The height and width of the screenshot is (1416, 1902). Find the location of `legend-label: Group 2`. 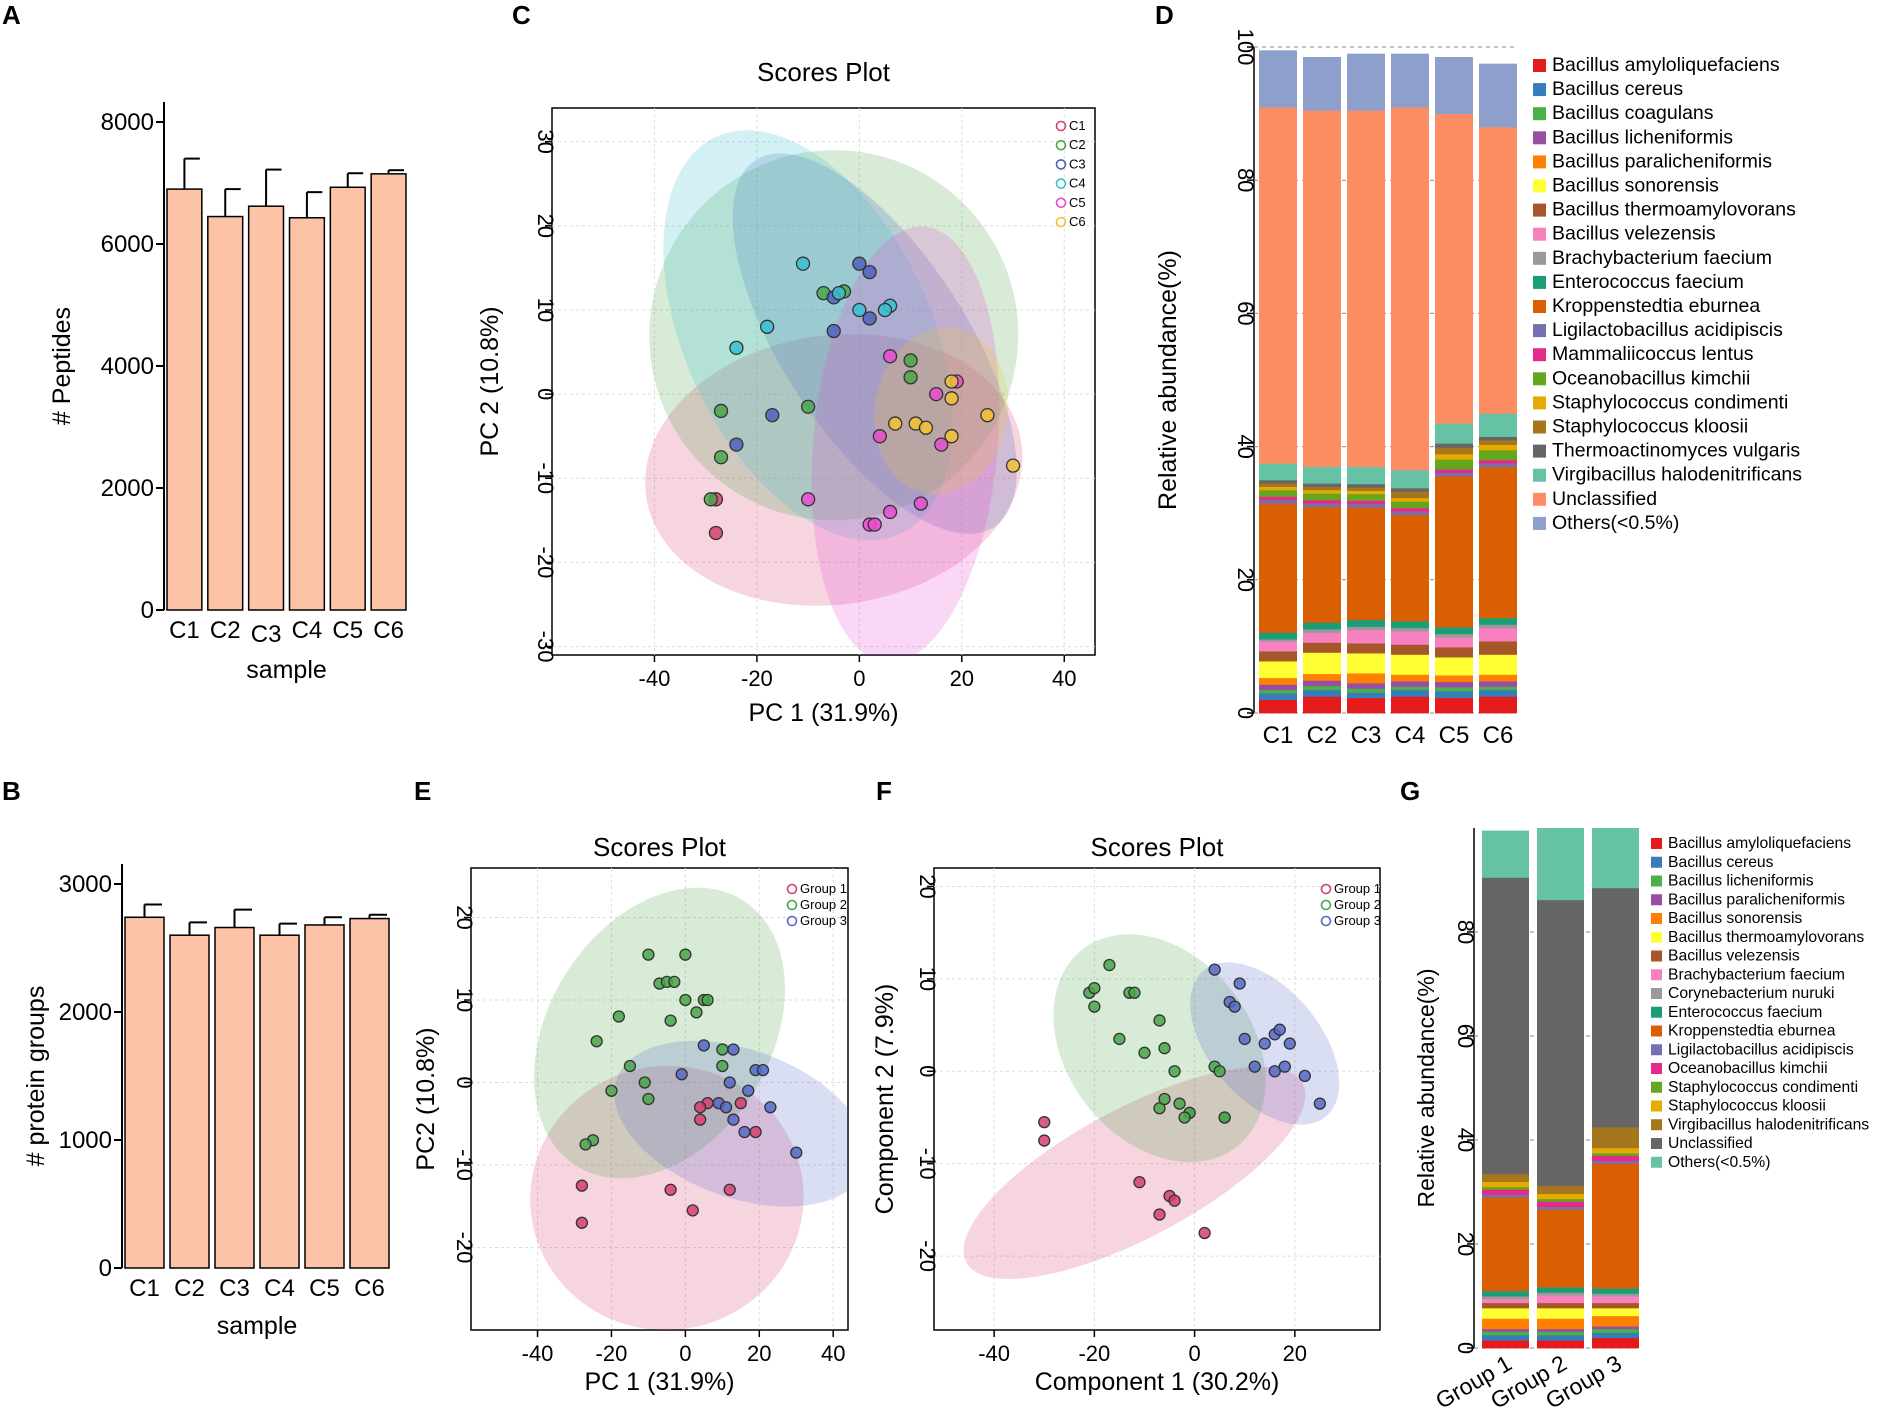

legend-label: Group 2 is located at coordinates (1357, 904).